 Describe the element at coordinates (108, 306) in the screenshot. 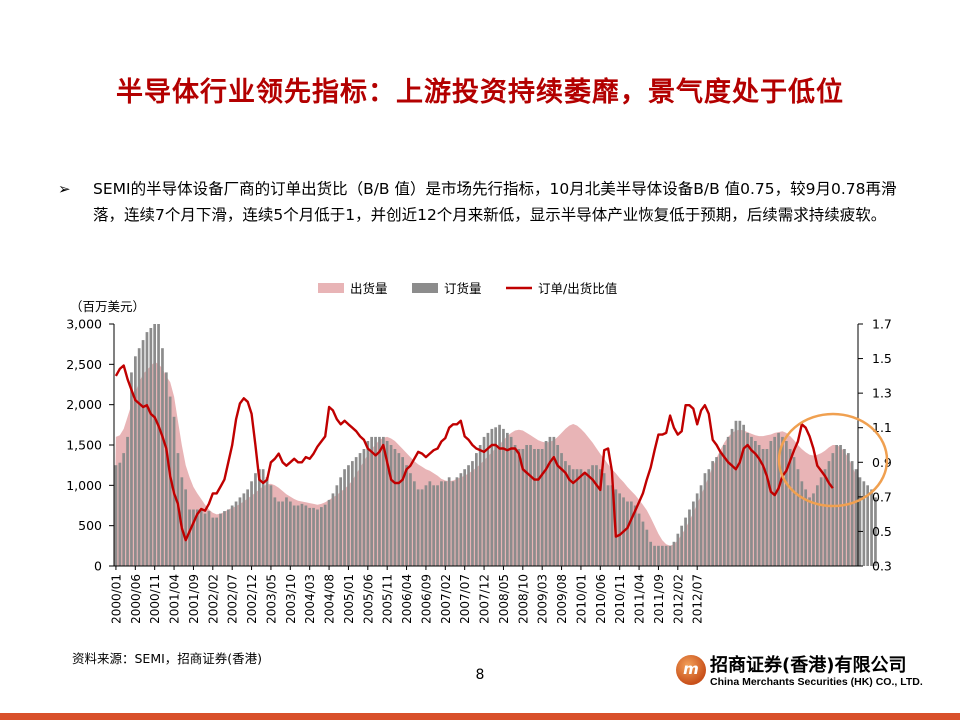

I see `chart-unit-label: （百万美元）` at that location.